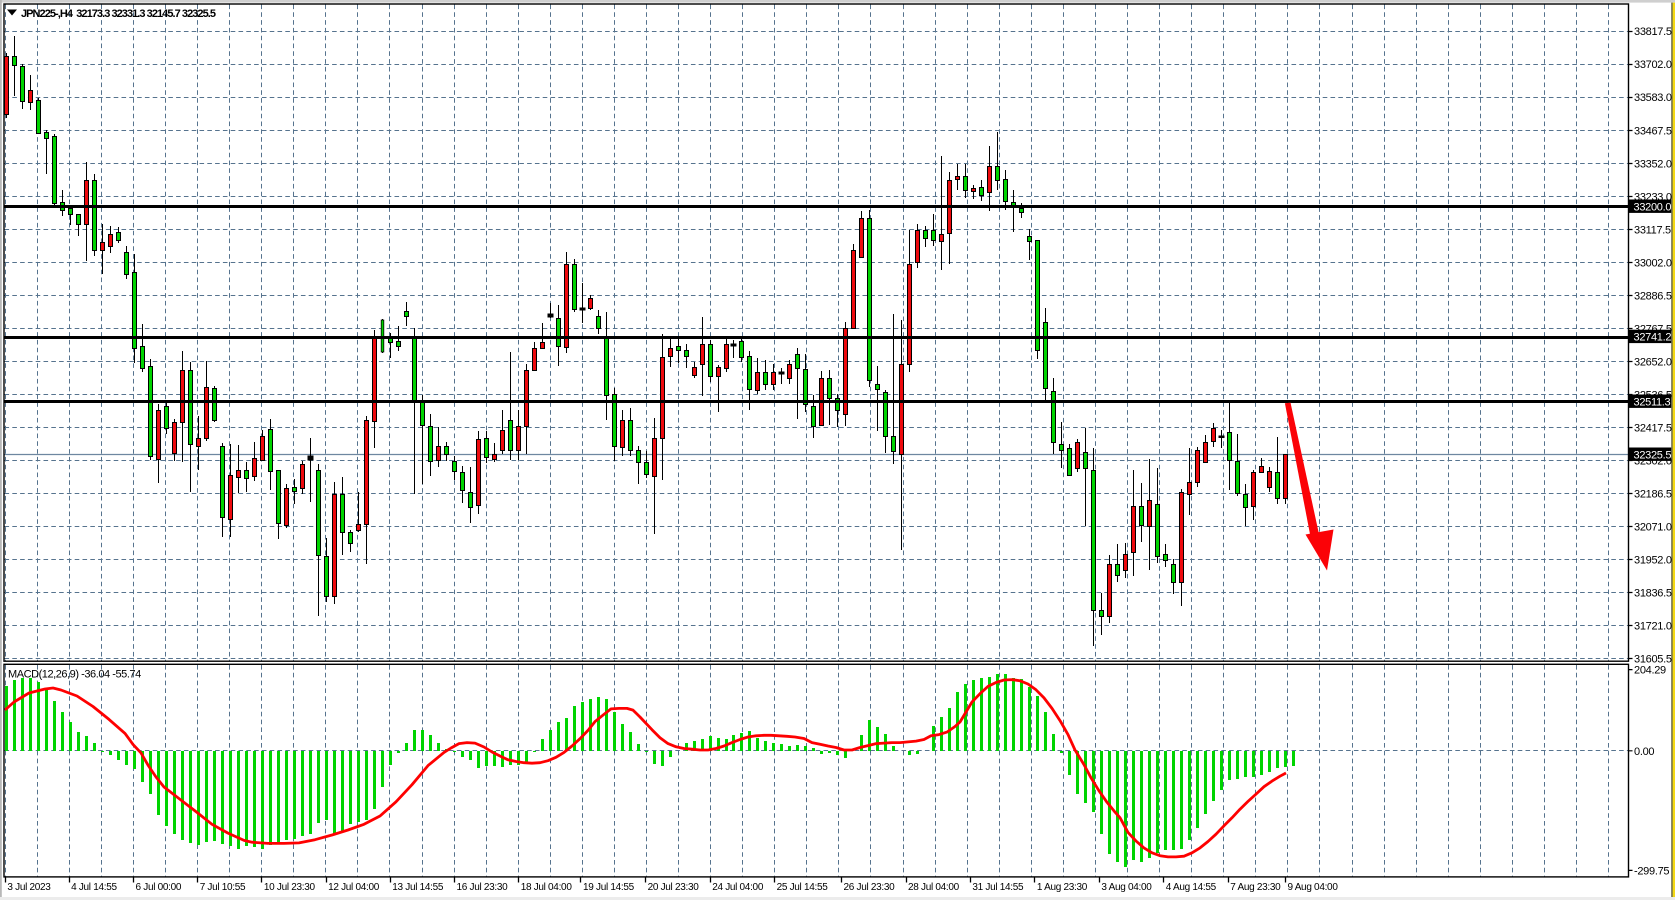  What do you see at coordinates (94, 887) in the screenshot?
I see `svg-text: 4 Jul 14:55` at bounding box center [94, 887].